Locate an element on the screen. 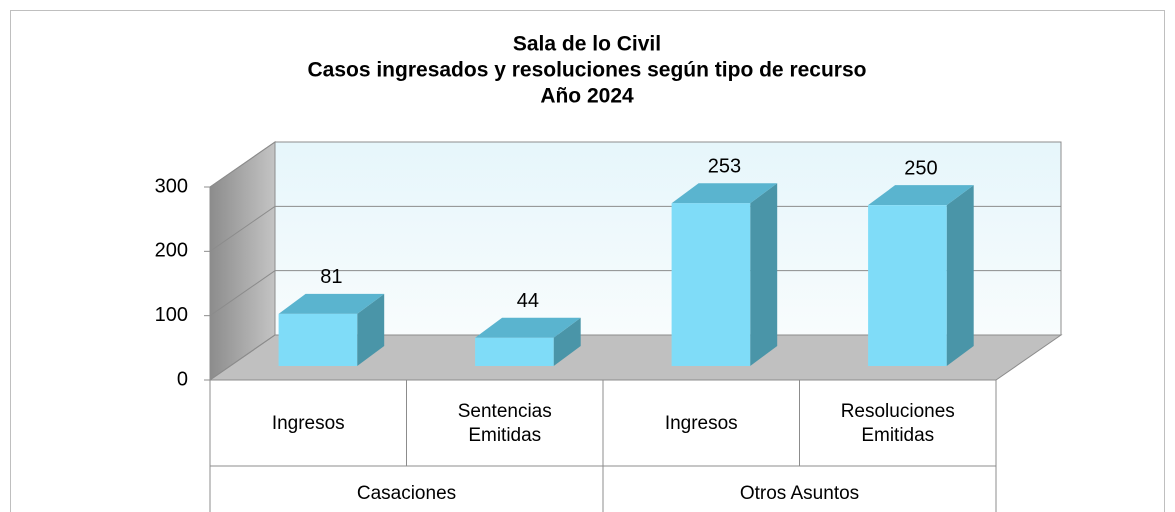 The height and width of the screenshot is (512, 1175). y-tick-label: 300 is located at coordinates (171, 186).